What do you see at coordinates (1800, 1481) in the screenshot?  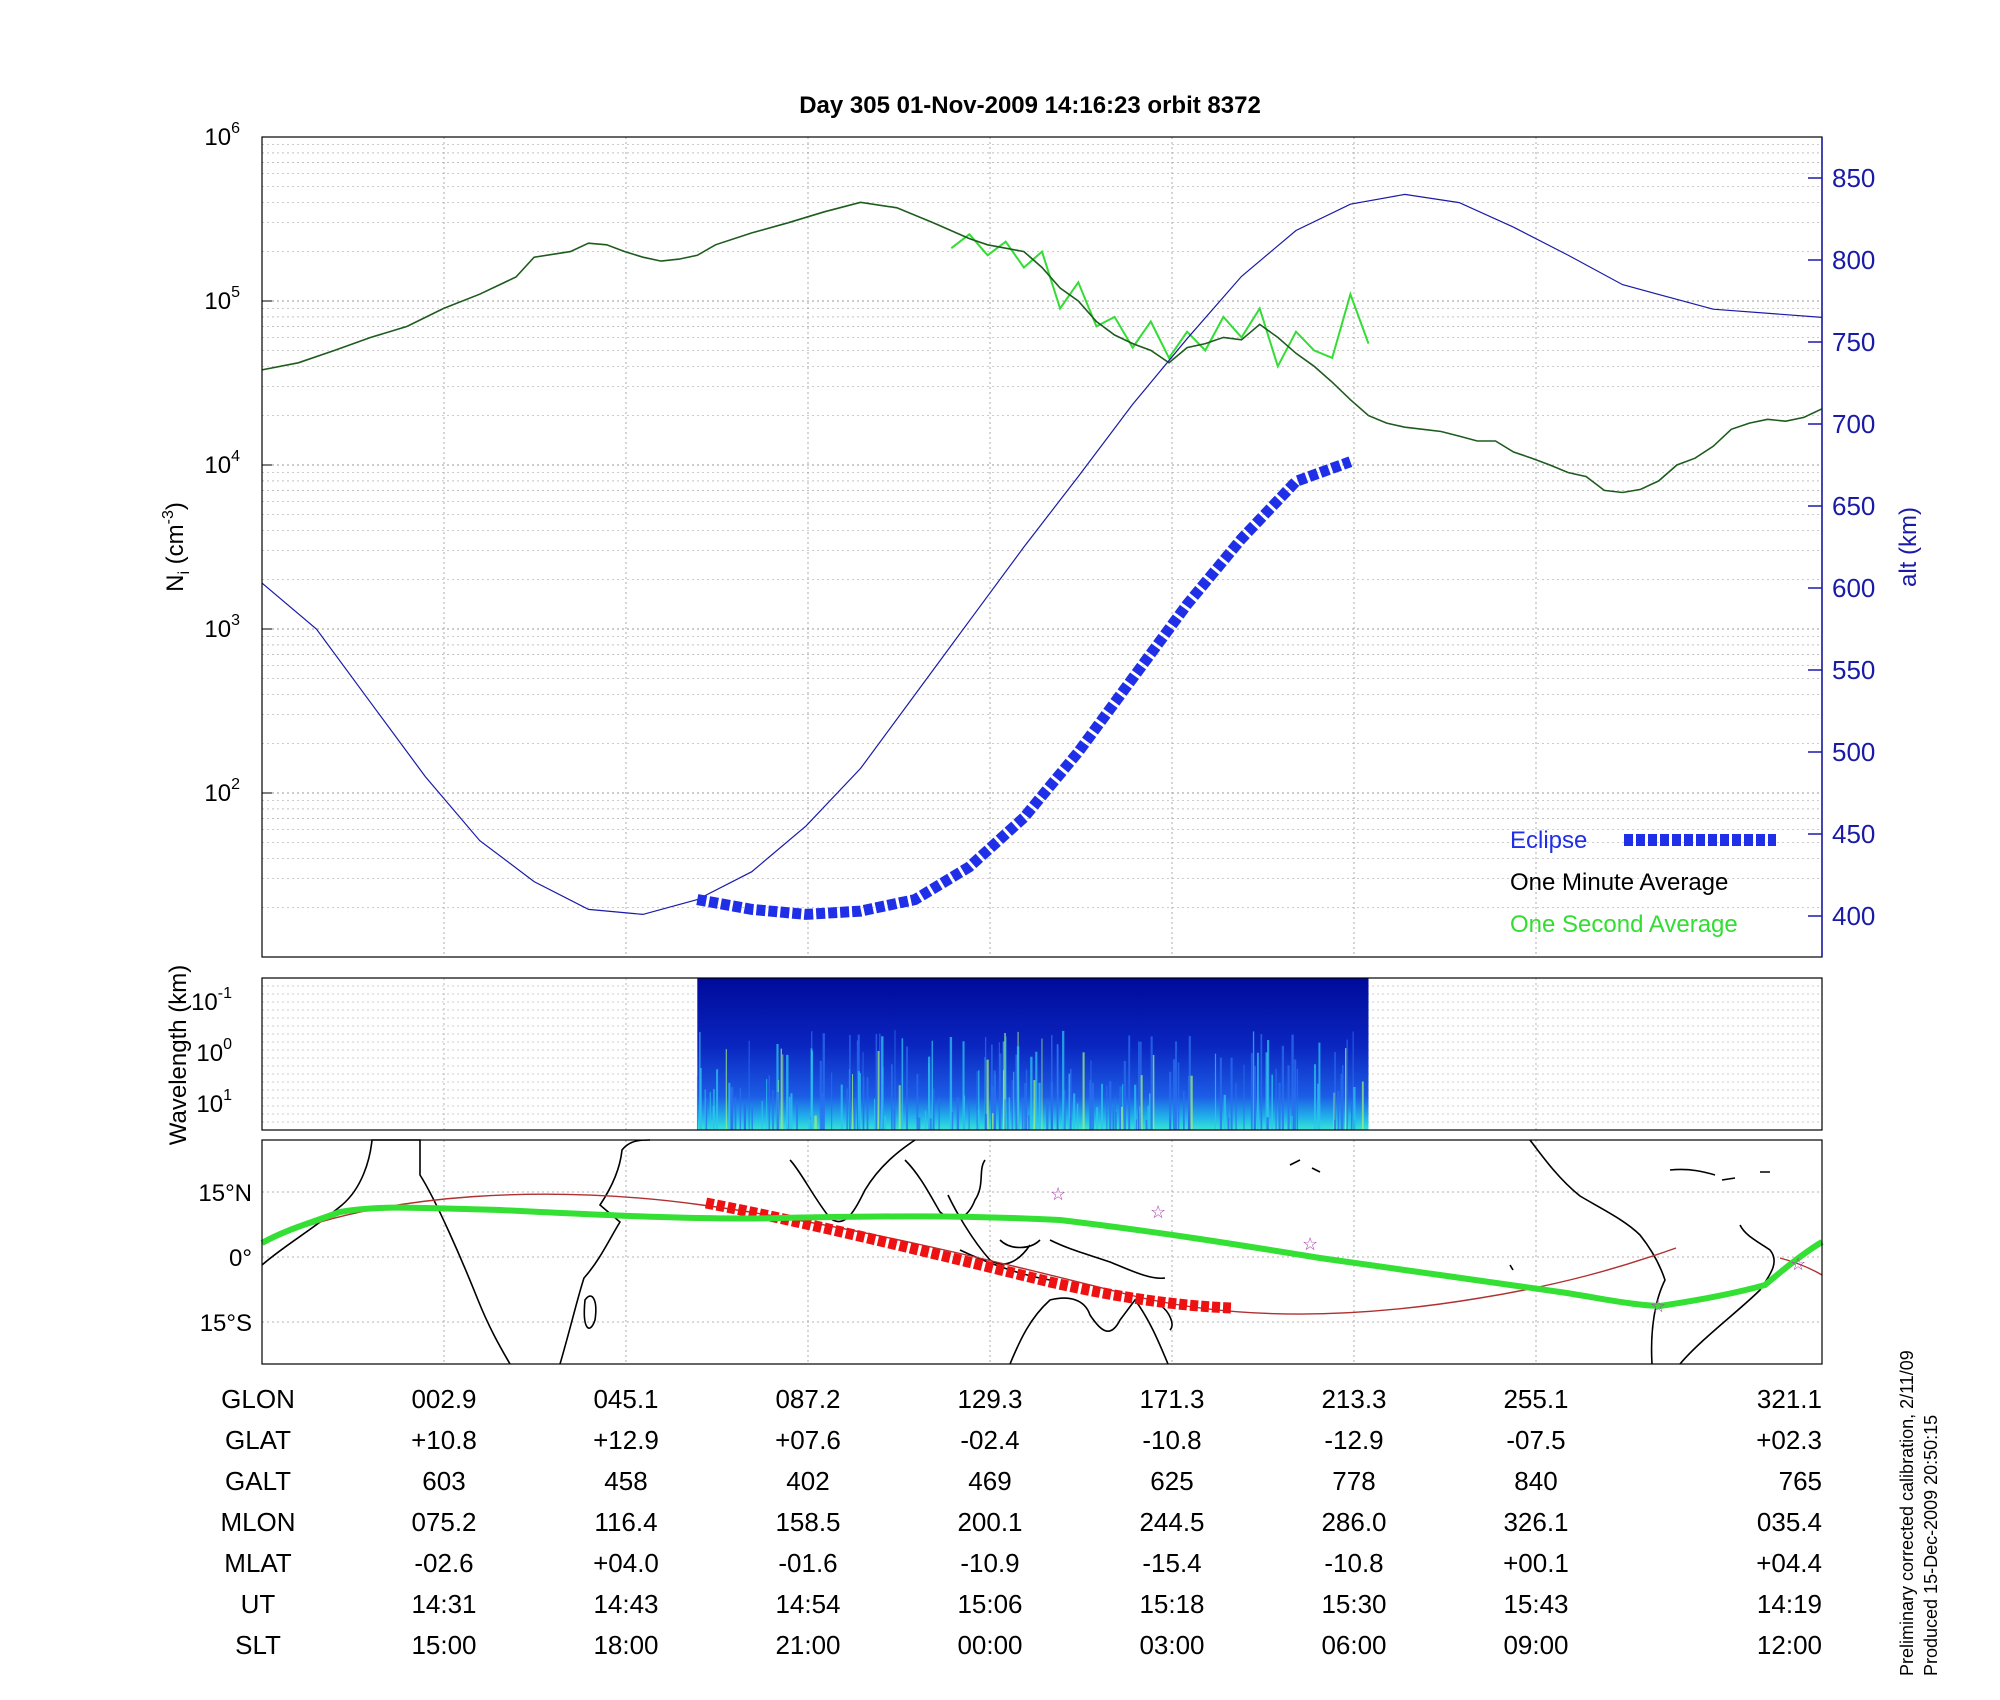 I see `table-cell: 765` at bounding box center [1800, 1481].